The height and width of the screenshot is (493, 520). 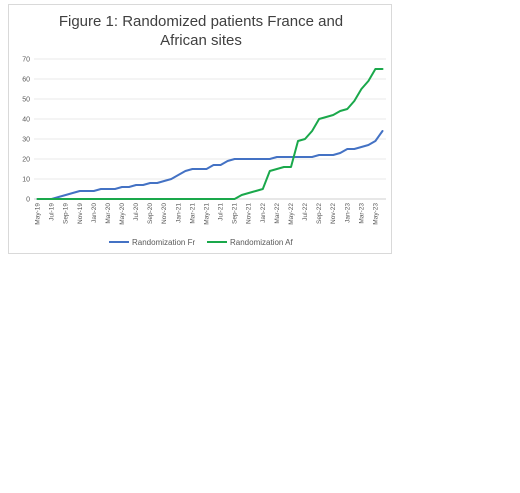 I want to click on x-tick-label: Nov-21, so click(x=249, y=213).